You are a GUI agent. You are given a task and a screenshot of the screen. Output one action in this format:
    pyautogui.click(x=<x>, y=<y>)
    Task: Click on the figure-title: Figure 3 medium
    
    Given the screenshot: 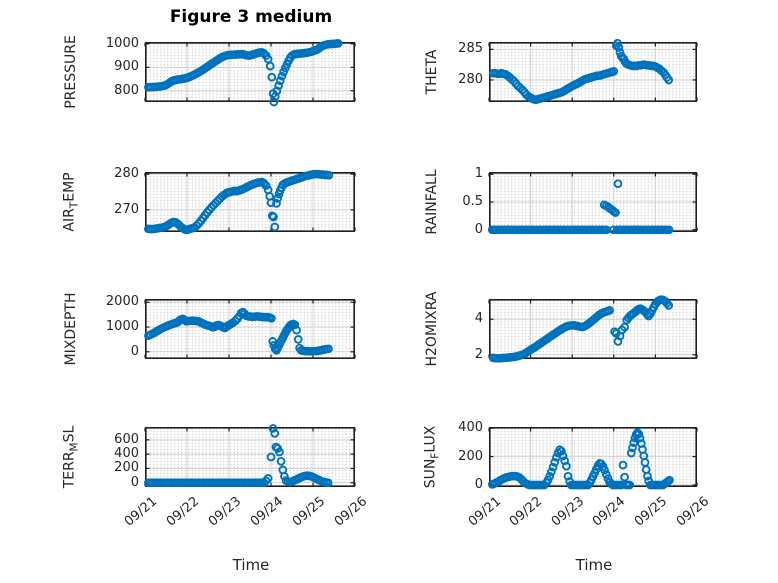 What is the action you would take?
    pyautogui.click(x=251, y=17)
    